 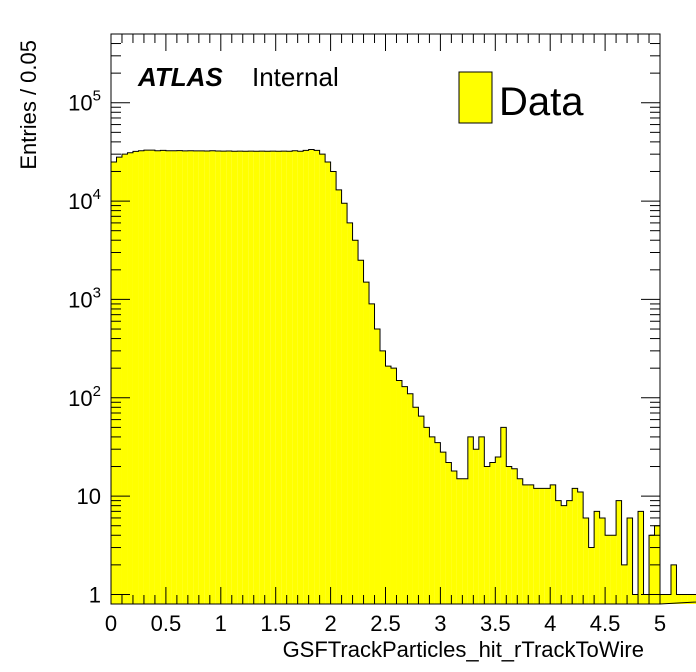 What do you see at coordinates (295, 77) in the screenshot?
I see `internal-label: Internal` at bounding box center [295, 77].